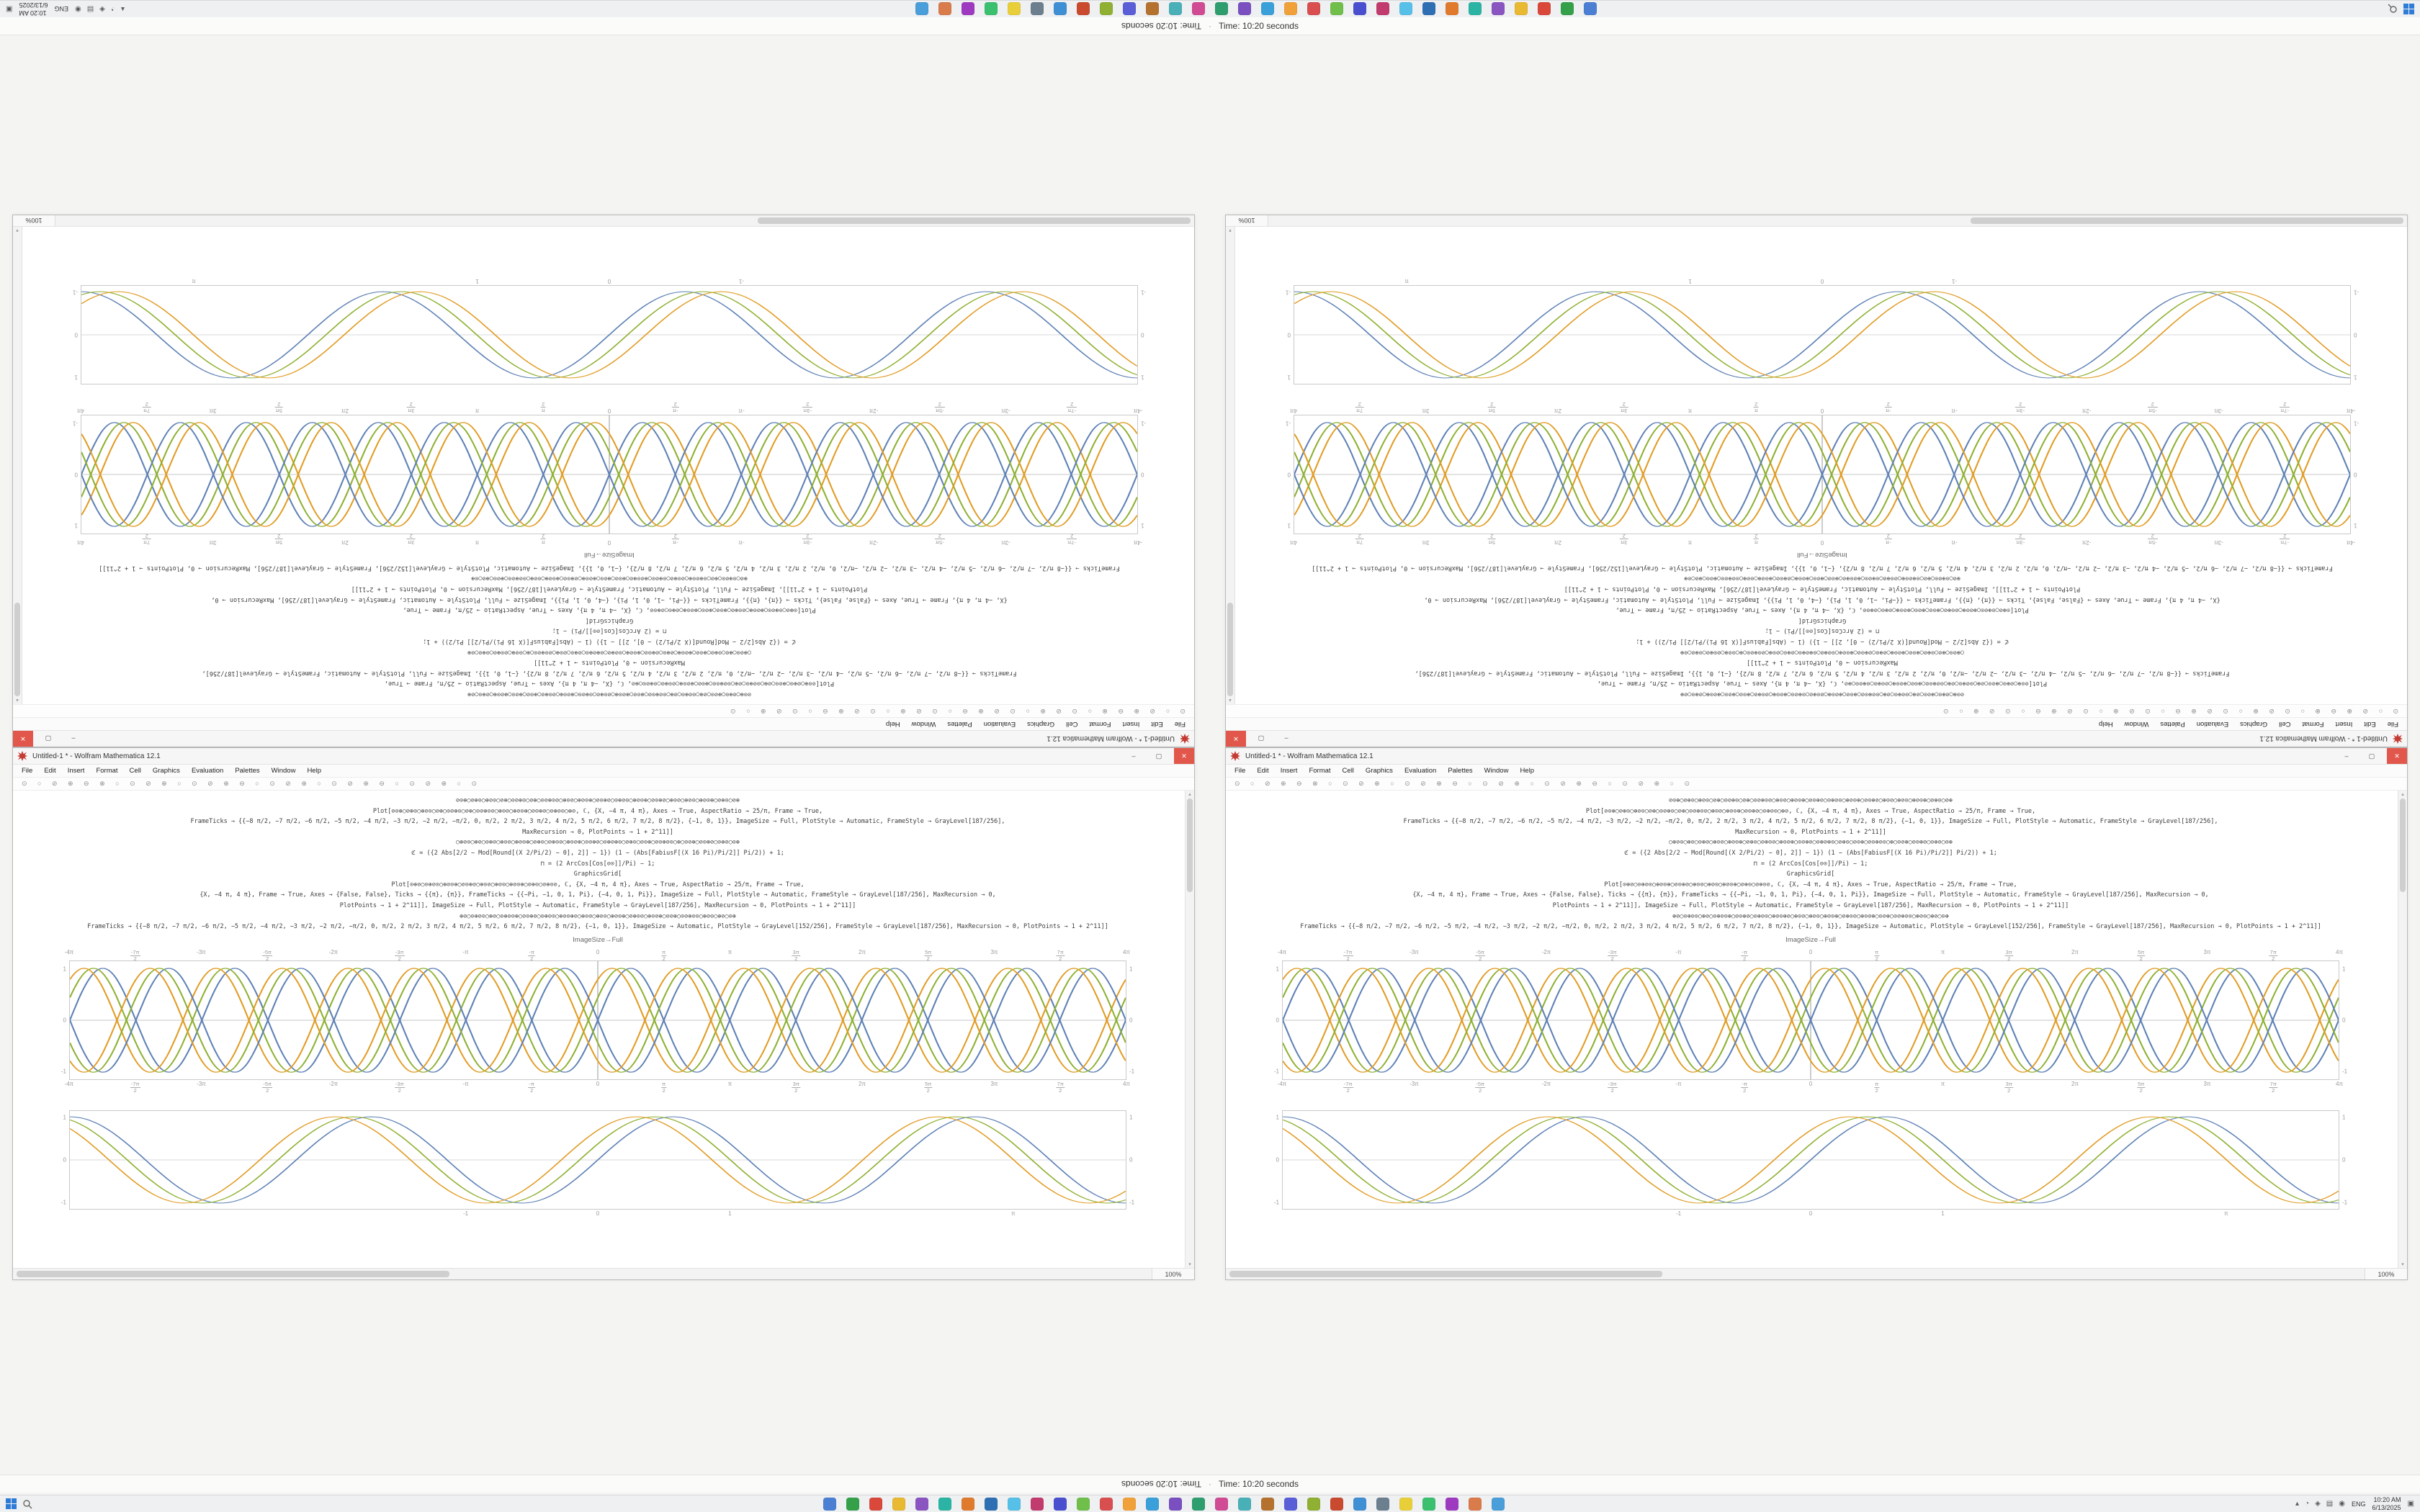  I want to click on notification-center-icon: ▣, so click(9, 9).